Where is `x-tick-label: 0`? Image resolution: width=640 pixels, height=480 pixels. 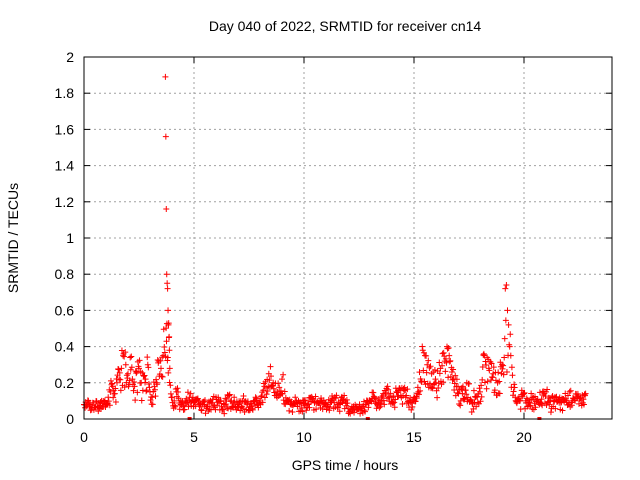
x-tick-label: 0 is located at coordinates (84, 437).